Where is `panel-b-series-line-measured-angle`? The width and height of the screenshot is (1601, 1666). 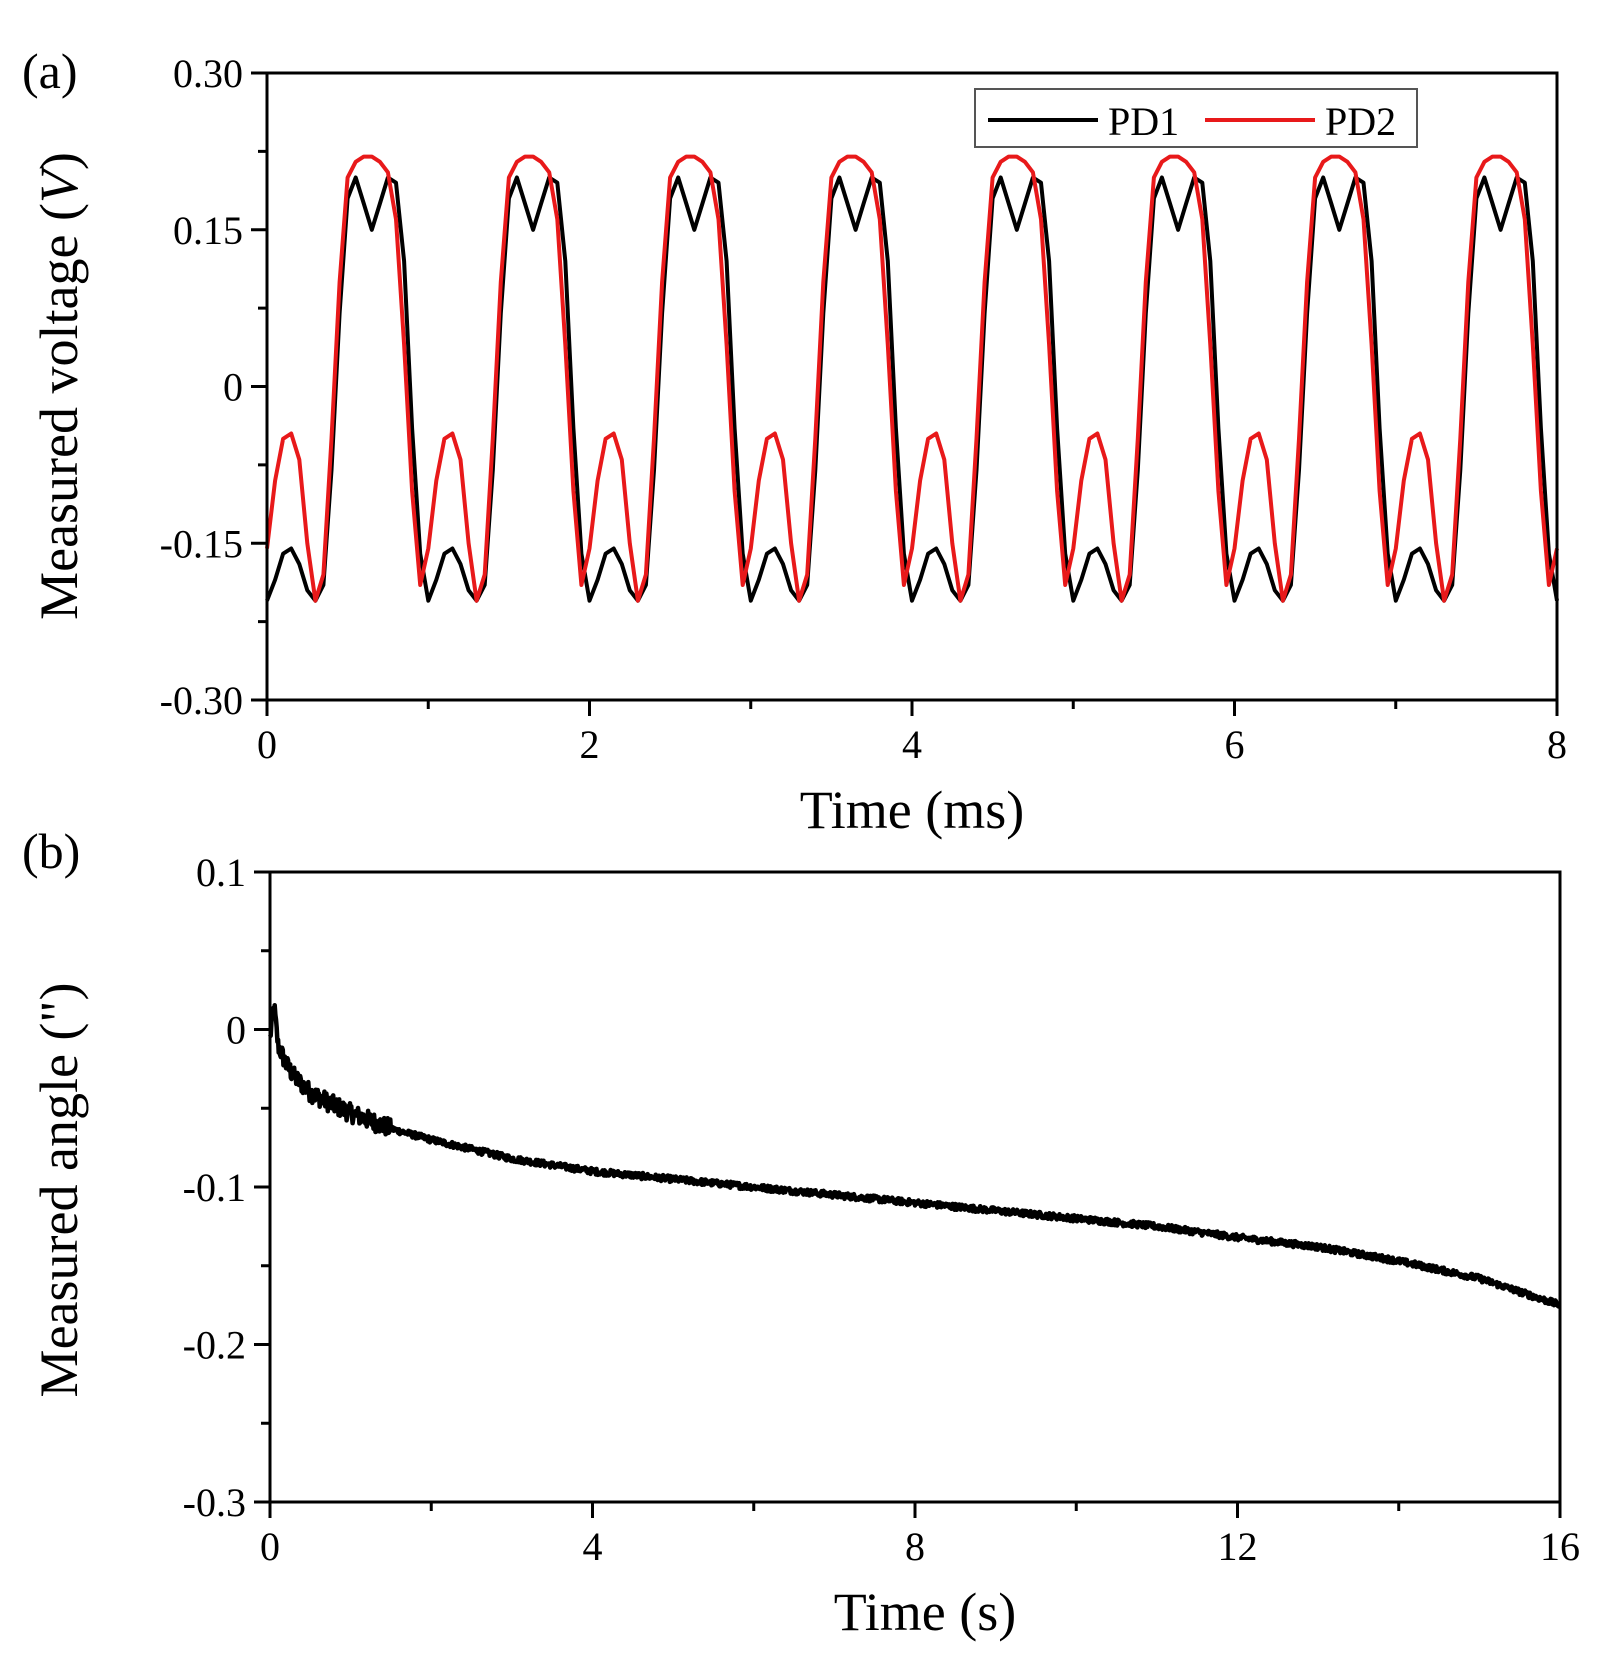 panel-b-series-line-measured-angle is located at coordinates (914, 1155).